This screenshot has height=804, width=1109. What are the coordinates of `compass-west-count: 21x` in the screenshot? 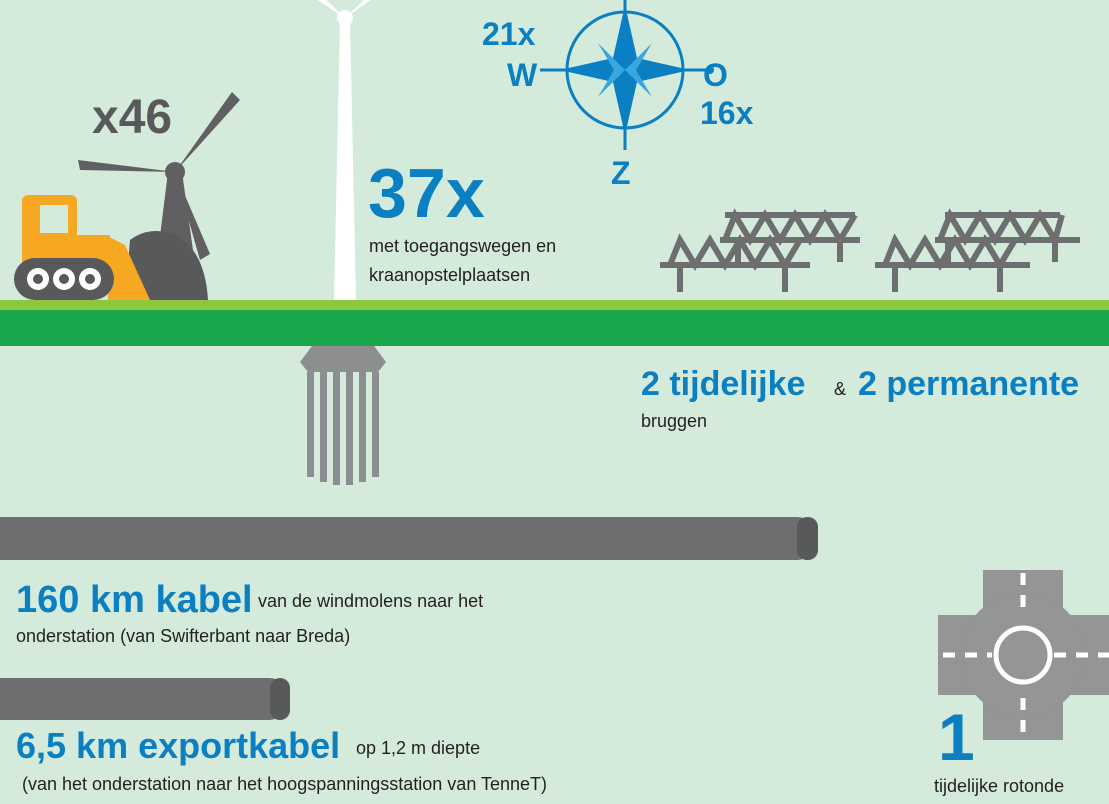 It's located at (509, 34).